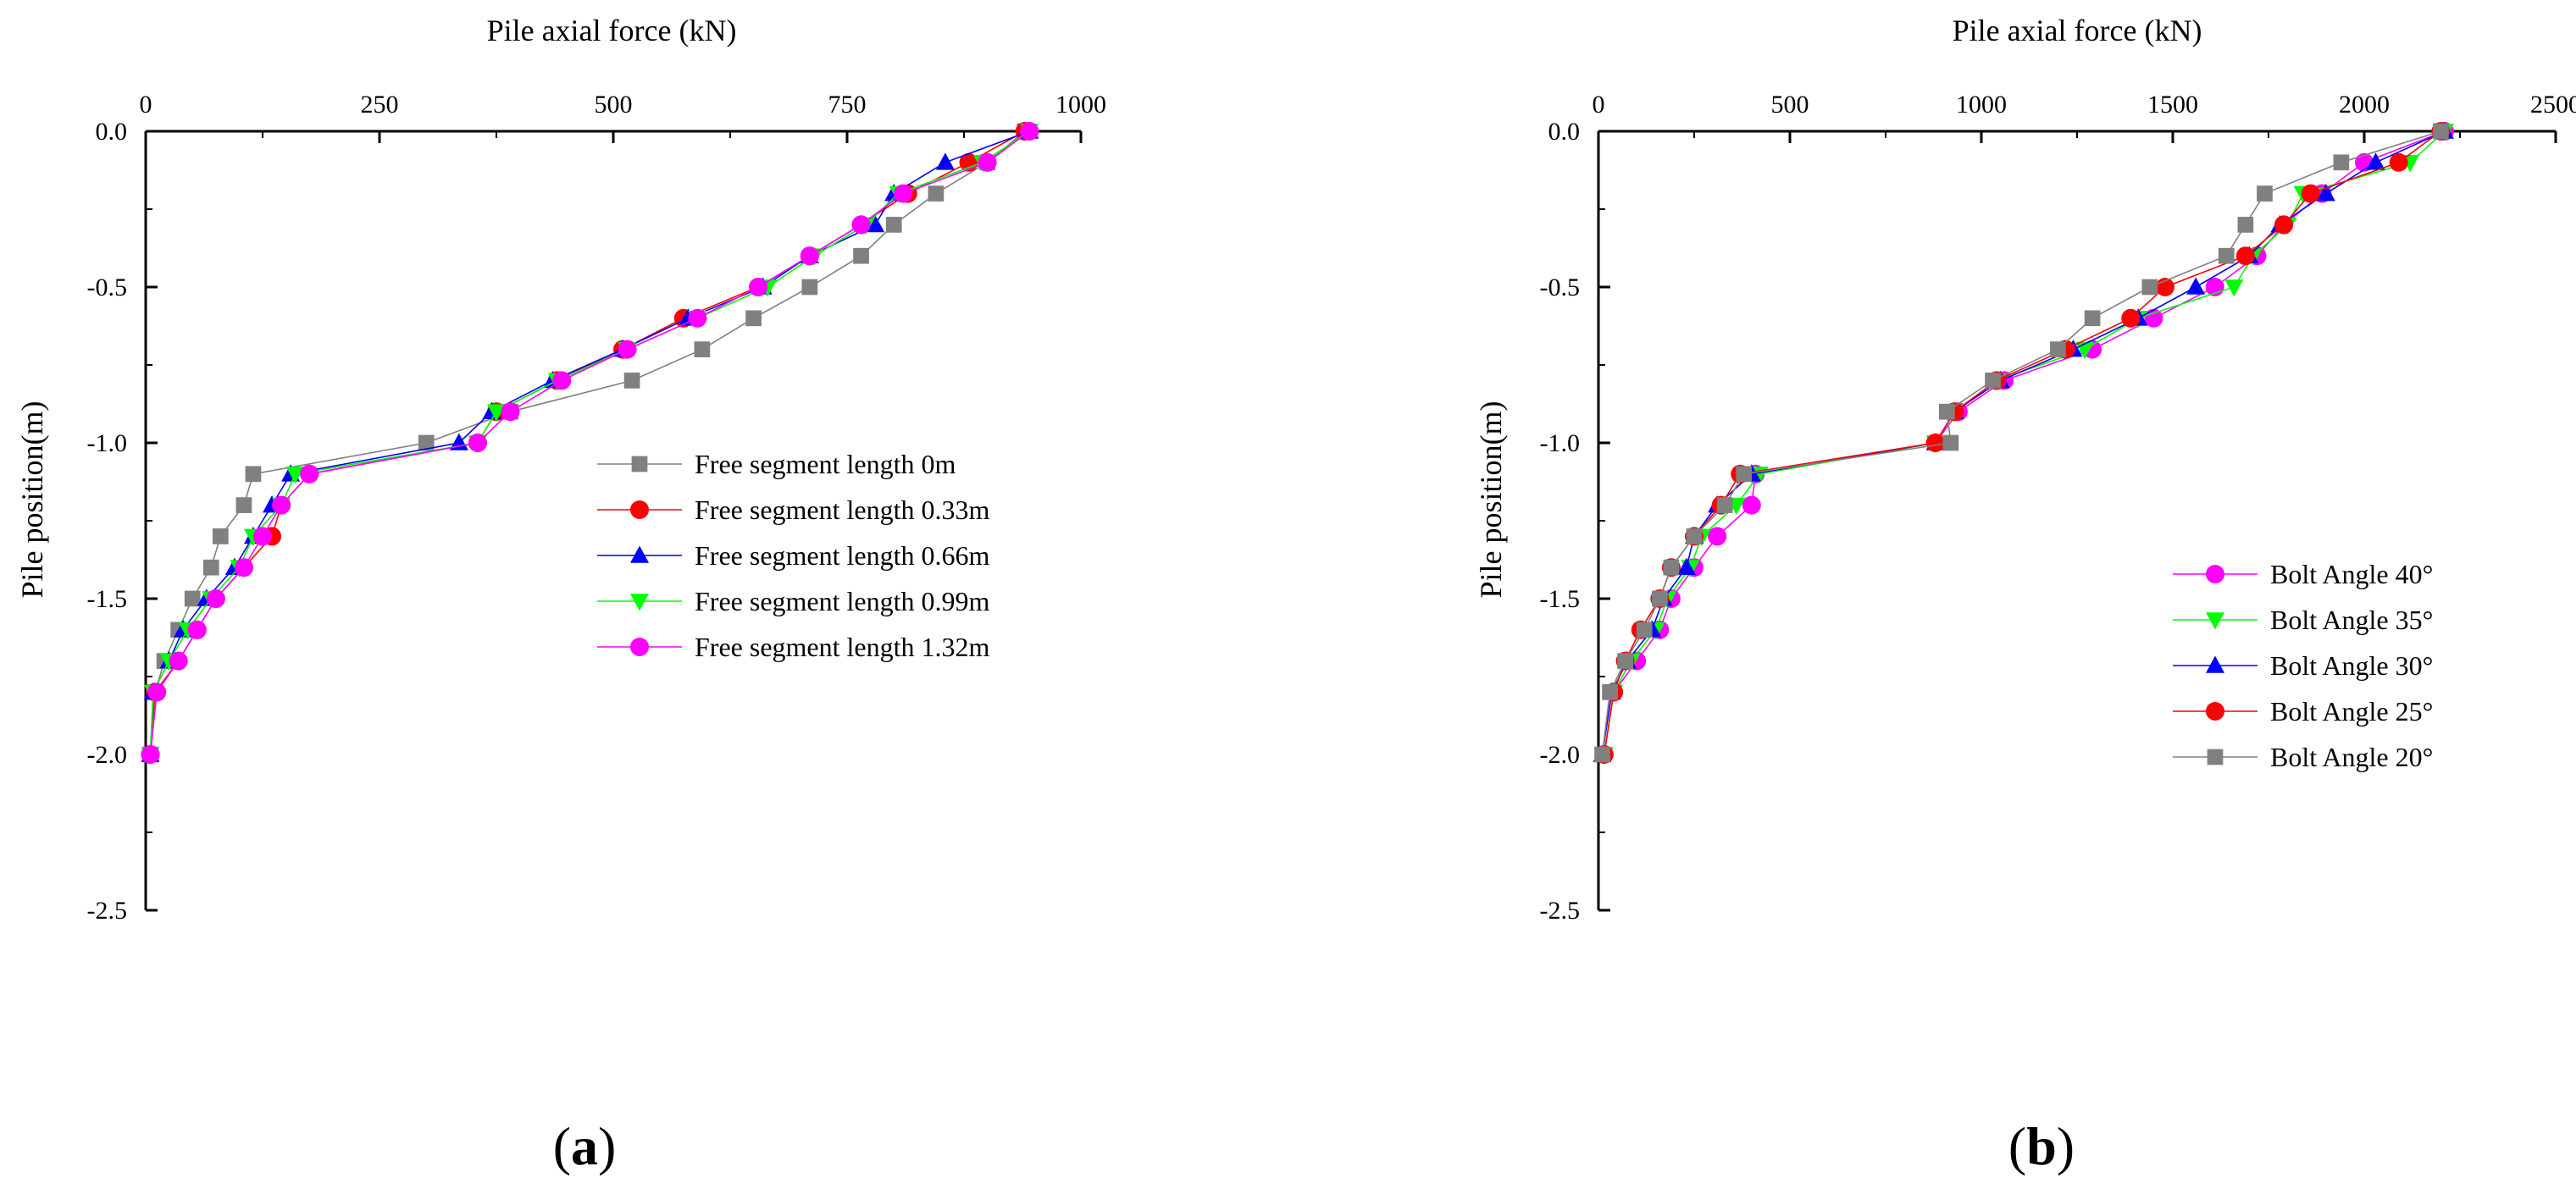 This screenshot has width=2576, height=1199. I want to click on panel-label-a: (a), so click(585, 1146).